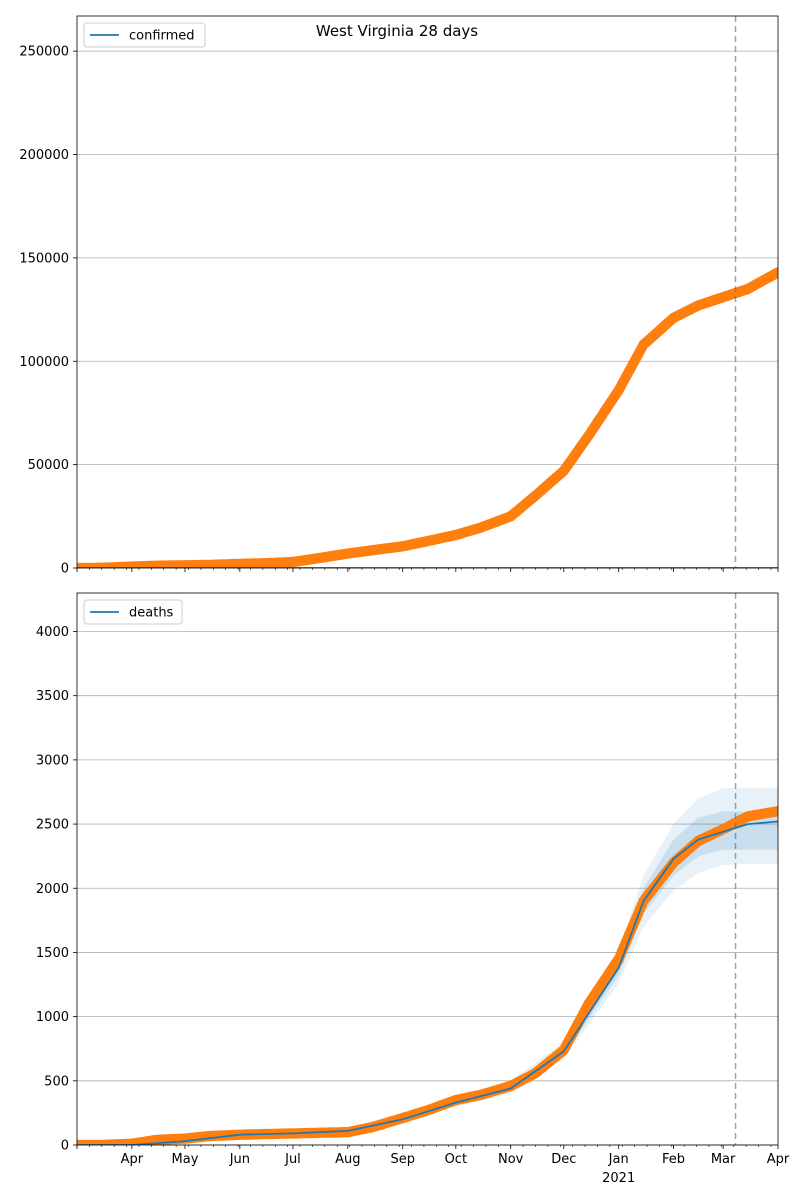  What do you see at coordinates (52, 696) in the screenshot?
I see `y-tick-label: 3500` at bounding box center [52, 696].